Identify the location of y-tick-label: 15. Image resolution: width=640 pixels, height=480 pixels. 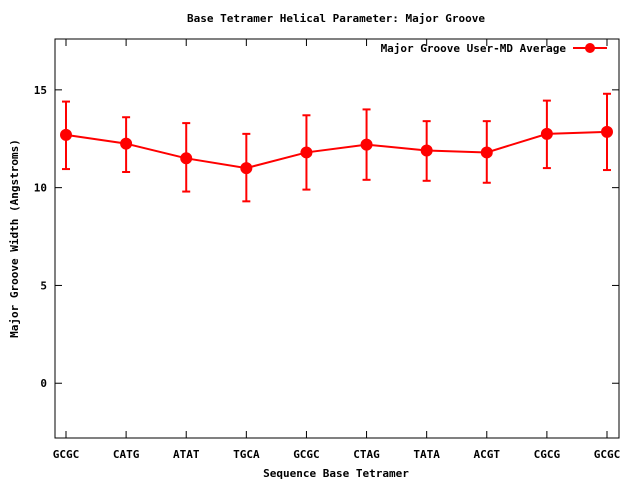
(40, 90).